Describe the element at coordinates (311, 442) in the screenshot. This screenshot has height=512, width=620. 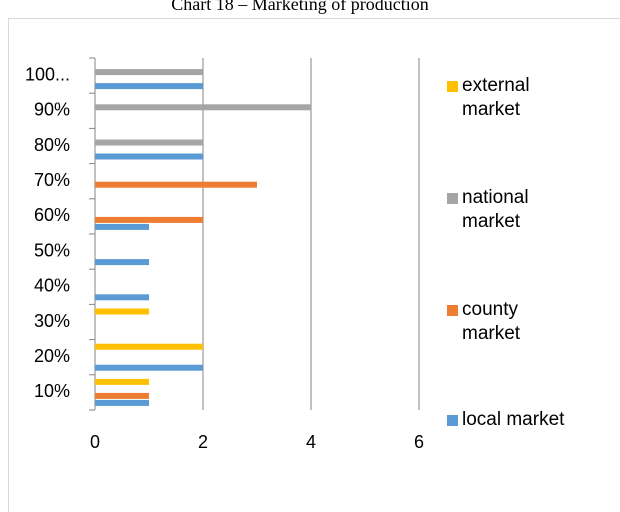
I see `x-tick-label: 4` at that location.